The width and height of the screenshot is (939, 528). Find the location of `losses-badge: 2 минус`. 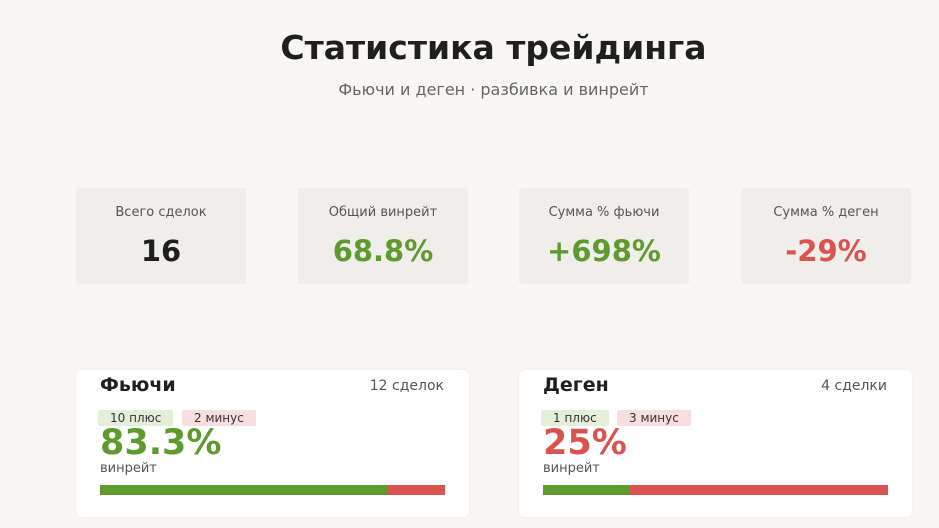

losses-badge: 2 минус is located at coordinates (219, 418).